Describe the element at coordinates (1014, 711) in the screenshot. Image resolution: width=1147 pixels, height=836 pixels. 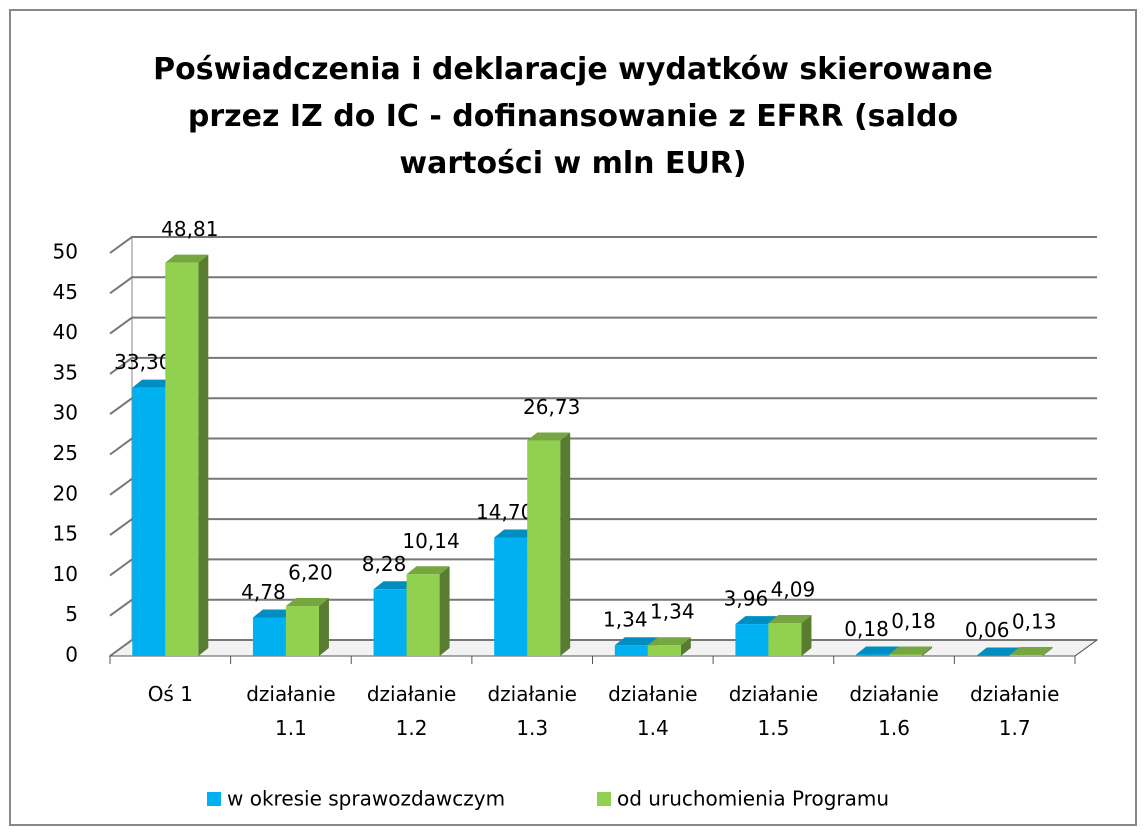
I see `x-tick-label: działanie 1.7` at that location.